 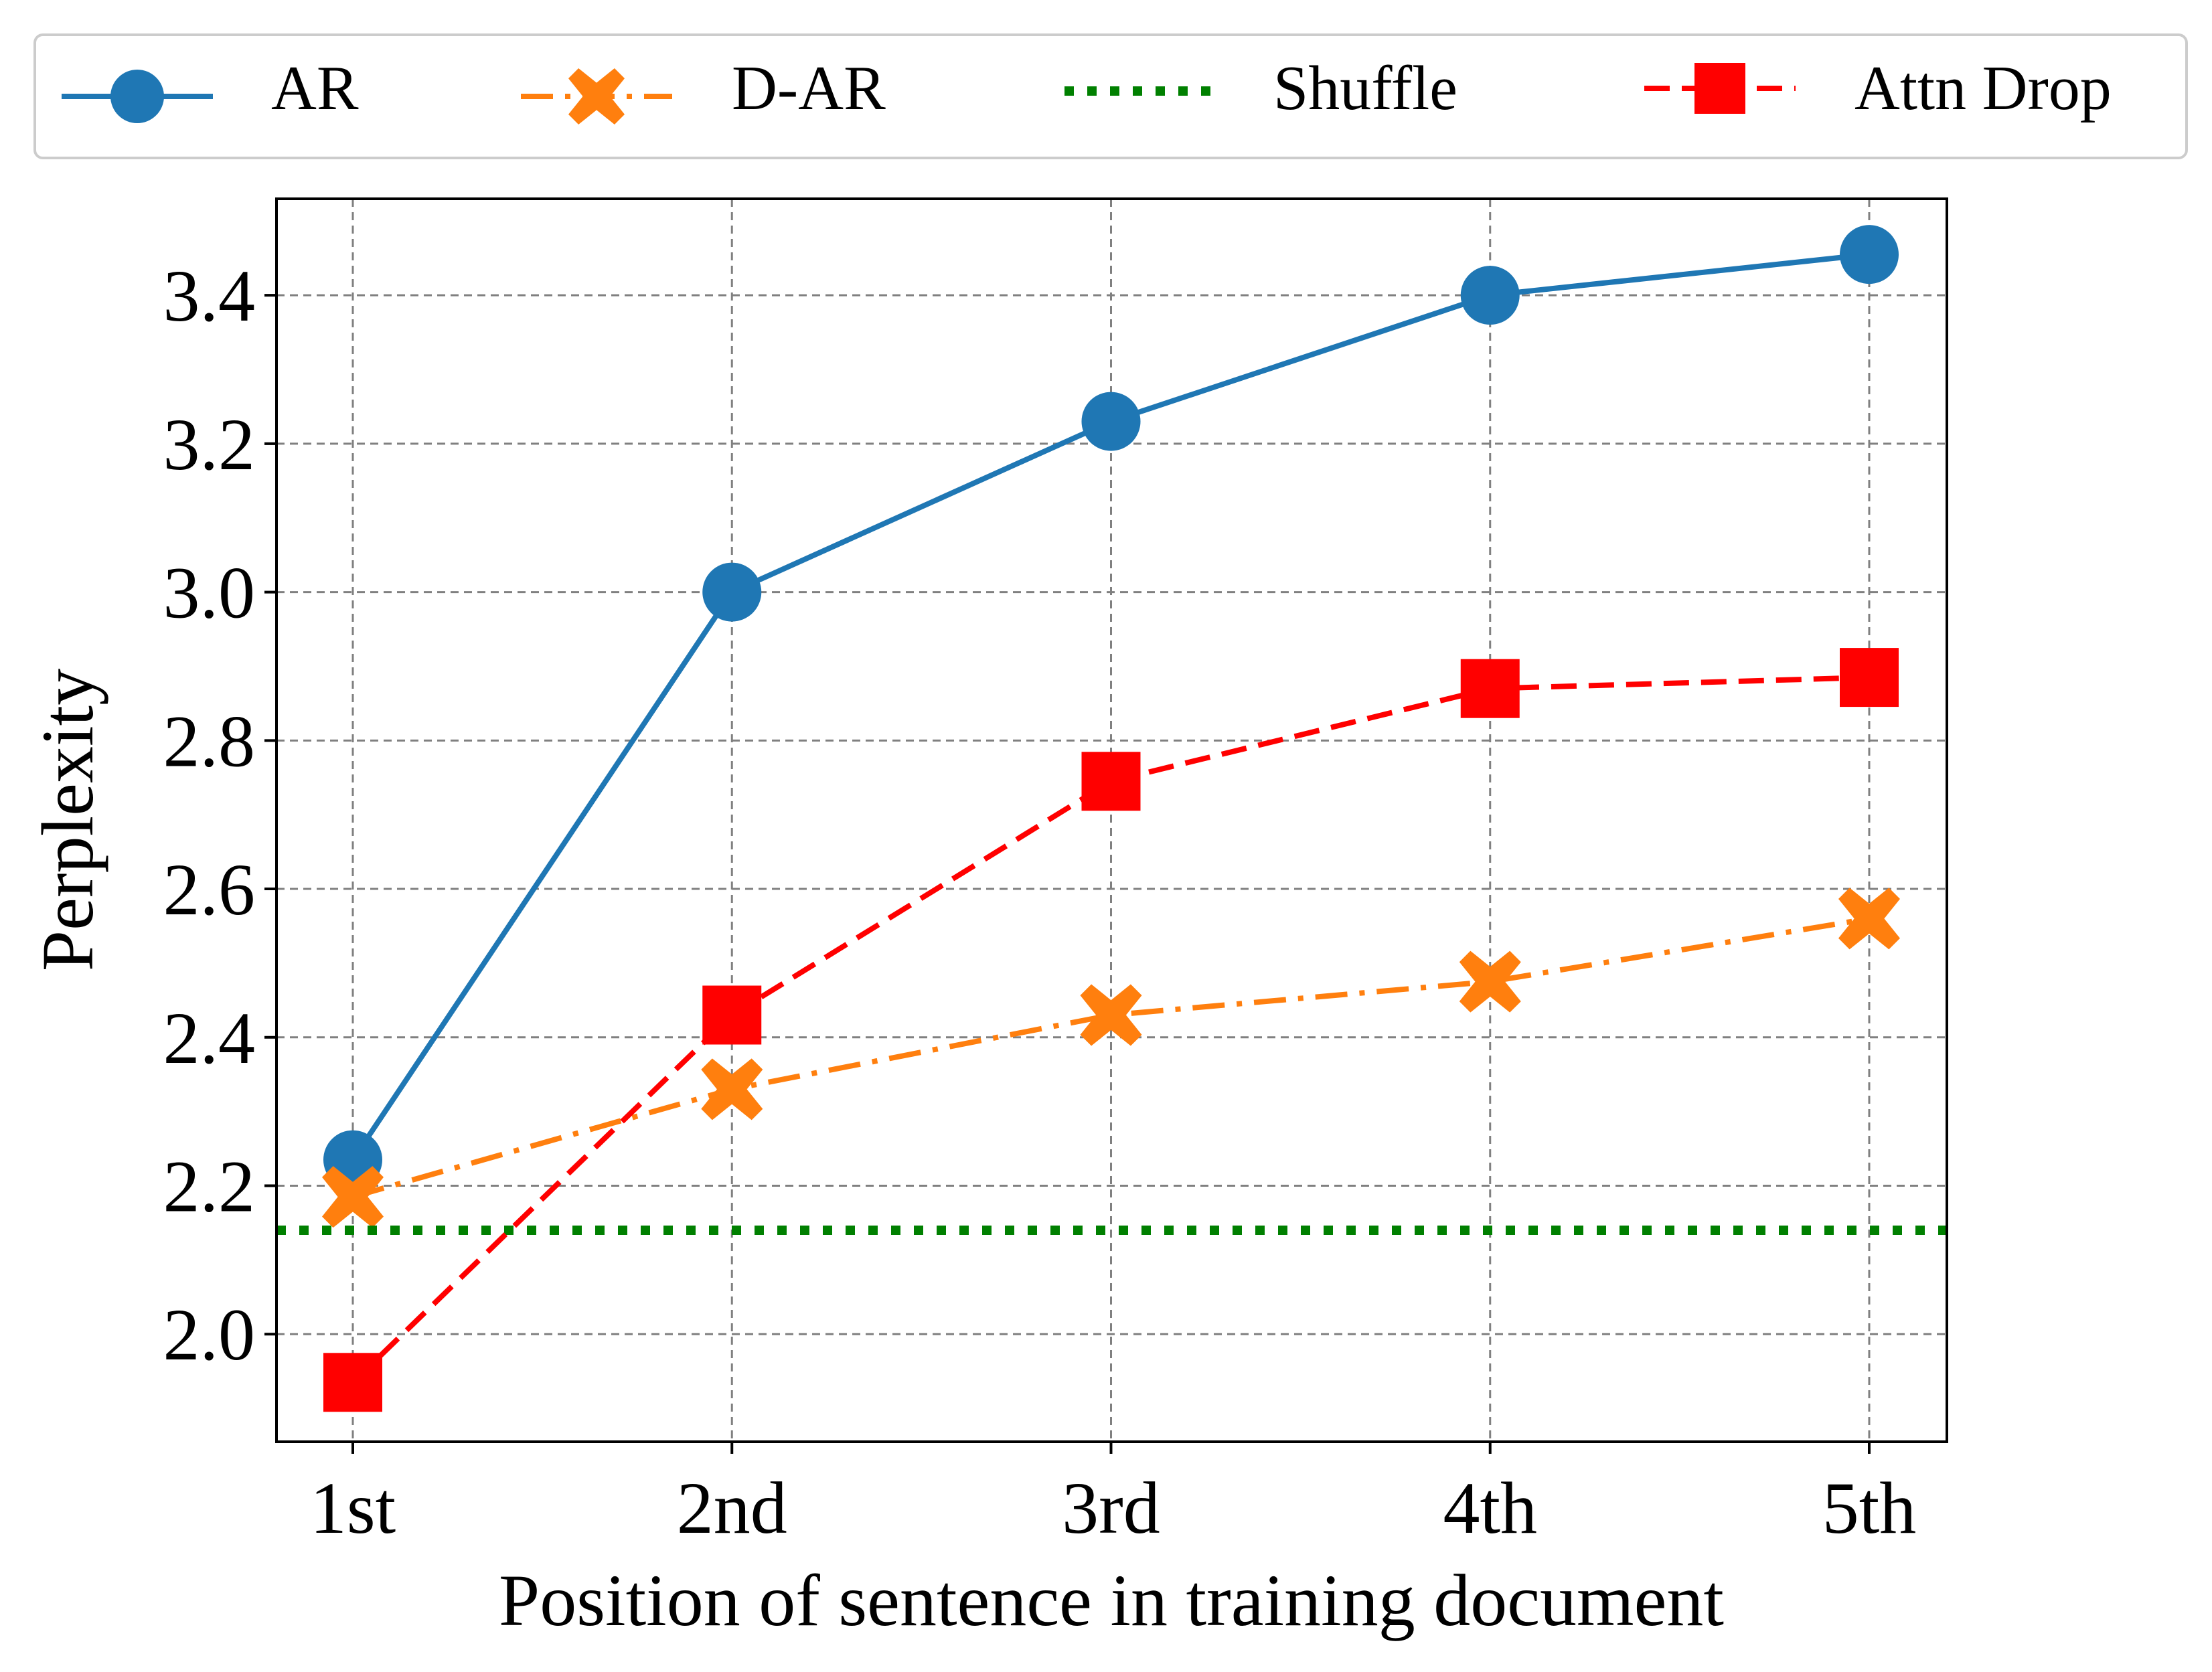 What do you see at coordinates (315, 88) in the screenshot?
I see `legend-label-ar: AR` at bounding box center [315, 88].